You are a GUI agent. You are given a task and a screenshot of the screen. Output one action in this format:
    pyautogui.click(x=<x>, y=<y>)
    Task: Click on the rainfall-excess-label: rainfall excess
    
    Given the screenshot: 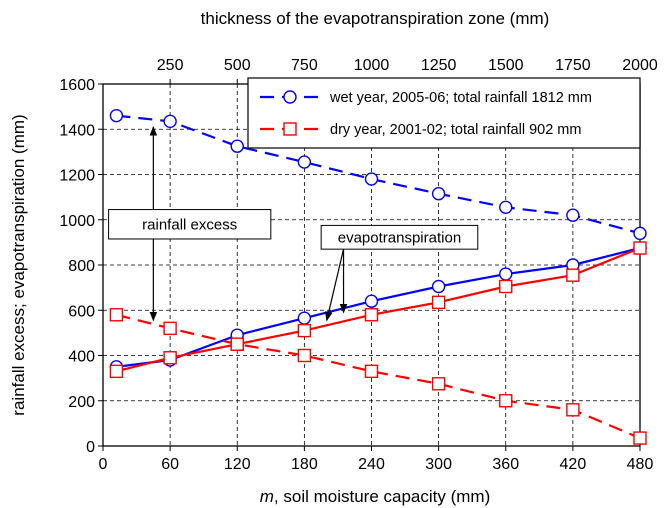 What is the action you would take?
    pyautogui.click(x=189, y=224)
    